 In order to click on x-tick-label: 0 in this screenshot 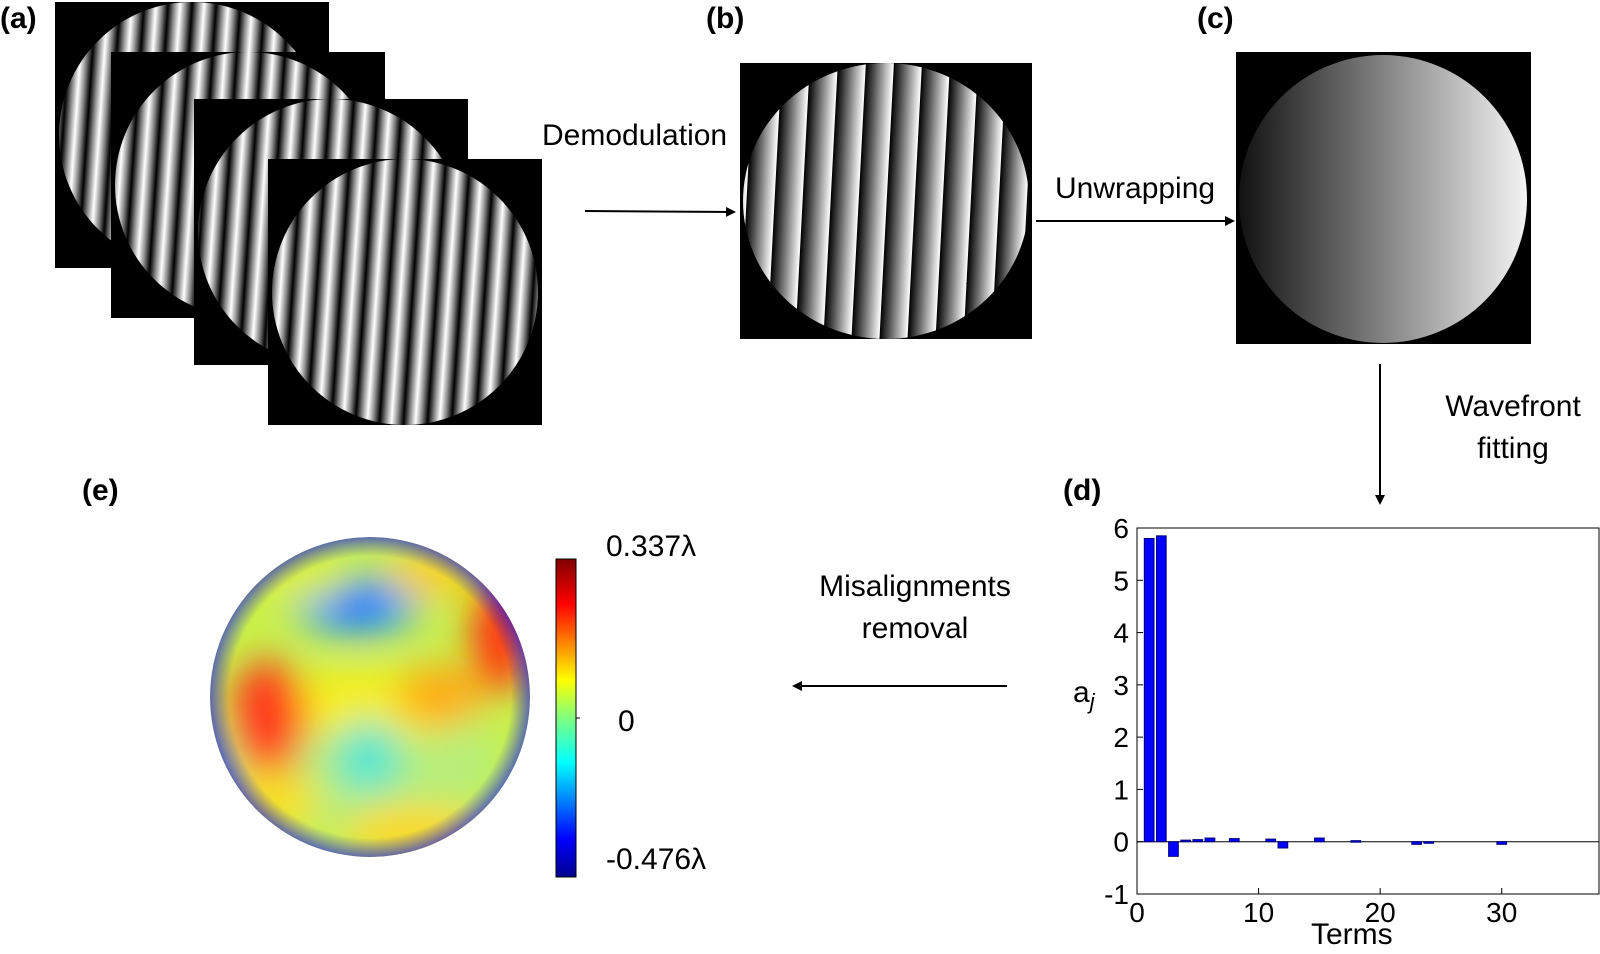, I will do `click(1137, 912)`.